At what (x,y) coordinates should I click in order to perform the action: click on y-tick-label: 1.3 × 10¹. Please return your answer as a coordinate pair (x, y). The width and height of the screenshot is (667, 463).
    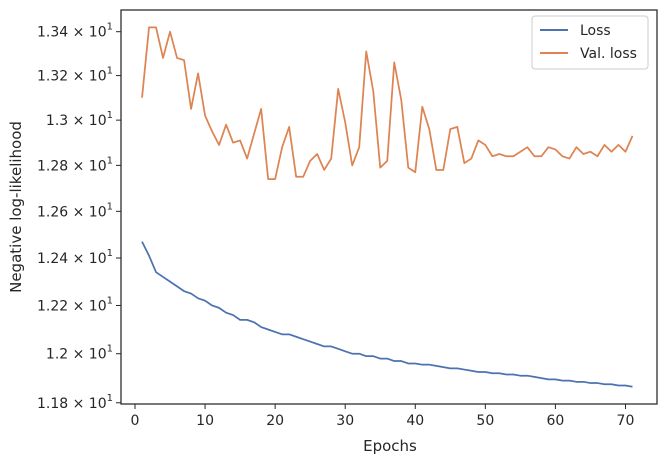
    Looking at the image, I should click on (79, 119).